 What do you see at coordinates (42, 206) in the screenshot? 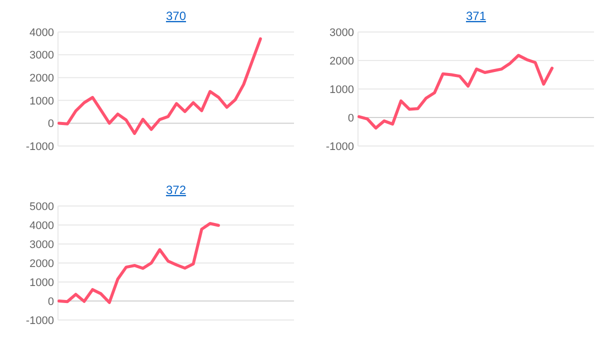
I see `y-tick-label: 5000` at bounding box center [42, 206].